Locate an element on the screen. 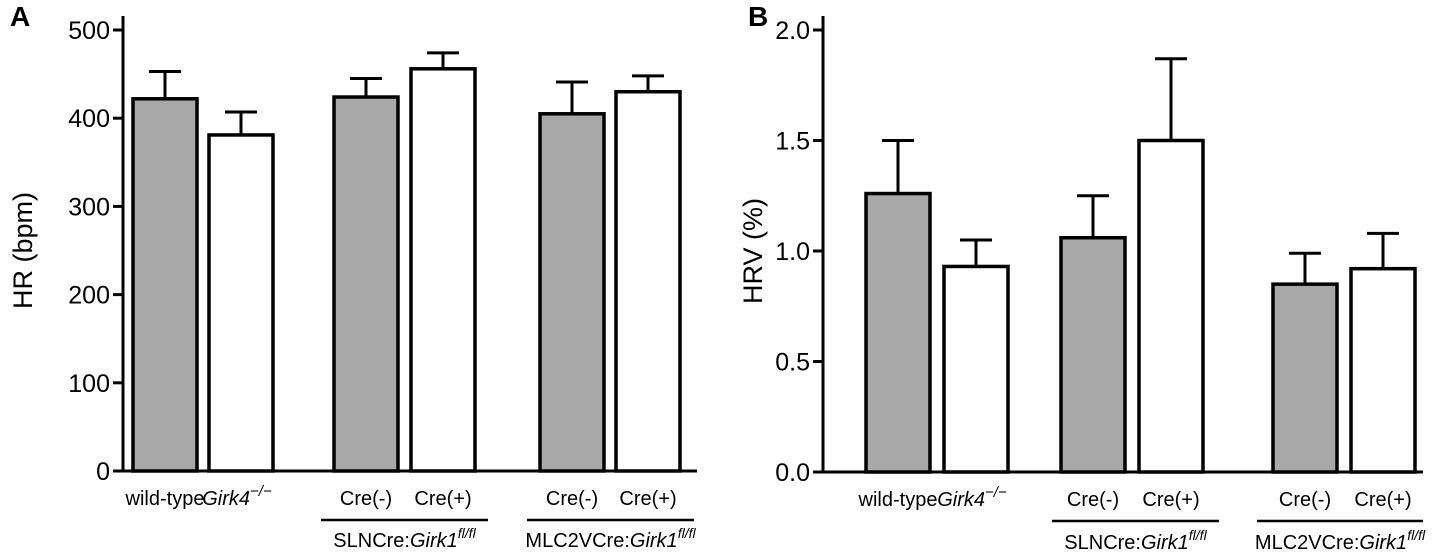 This screenshot has width=1452, height=555. y-tick-label: 2.0 is located at coordinates (792, 31).